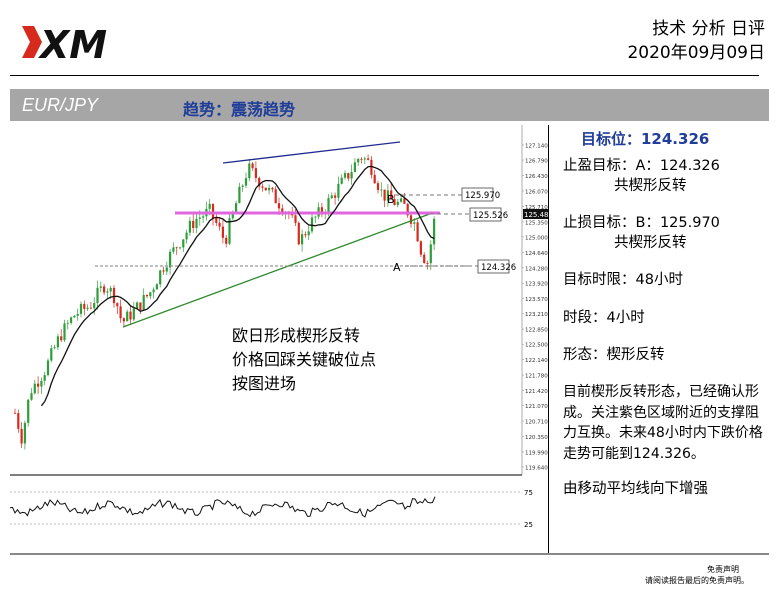 The width and height of the screenshot is (779, 592). Describe the element at coordinates (536, 238) in the screenshot. I see `y-tick-label: 125.000` at that location.